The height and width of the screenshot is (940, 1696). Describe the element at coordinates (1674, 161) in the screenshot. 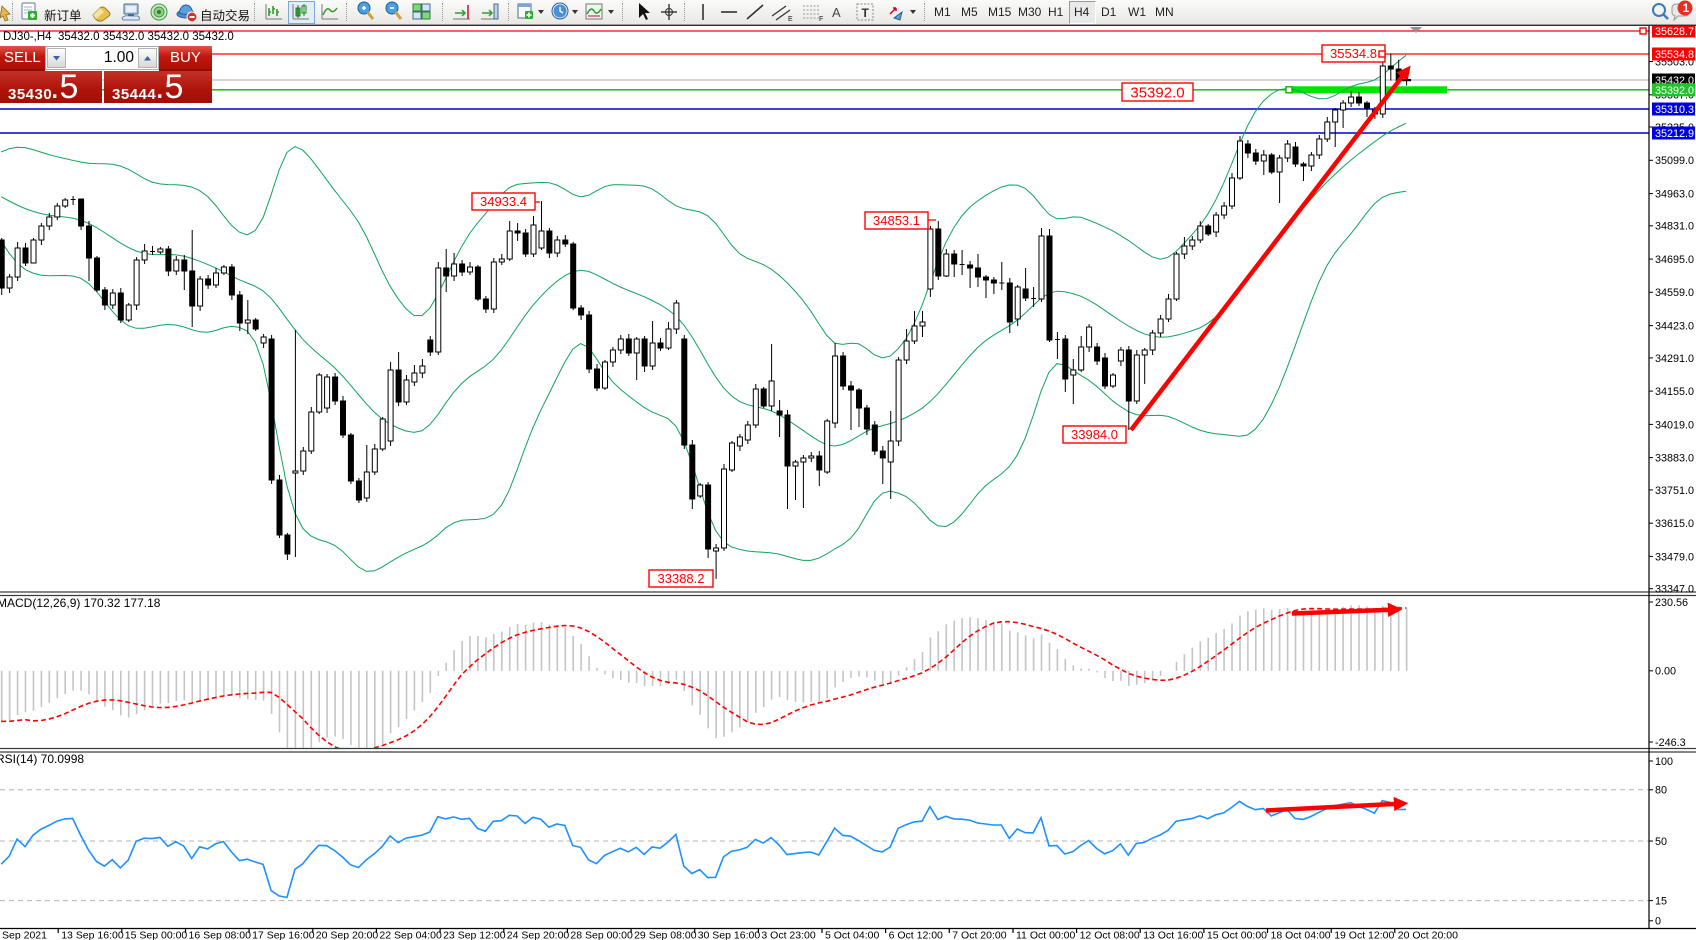

I see `svg-text: 35099.0` at that location.